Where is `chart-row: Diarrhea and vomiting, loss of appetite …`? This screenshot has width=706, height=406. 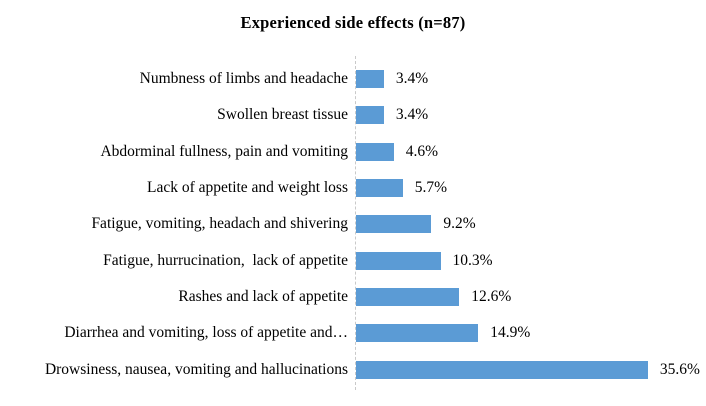 chart-row: Diarrhea and vomiting, loss of appetite … is located at coordinates (353, 333).